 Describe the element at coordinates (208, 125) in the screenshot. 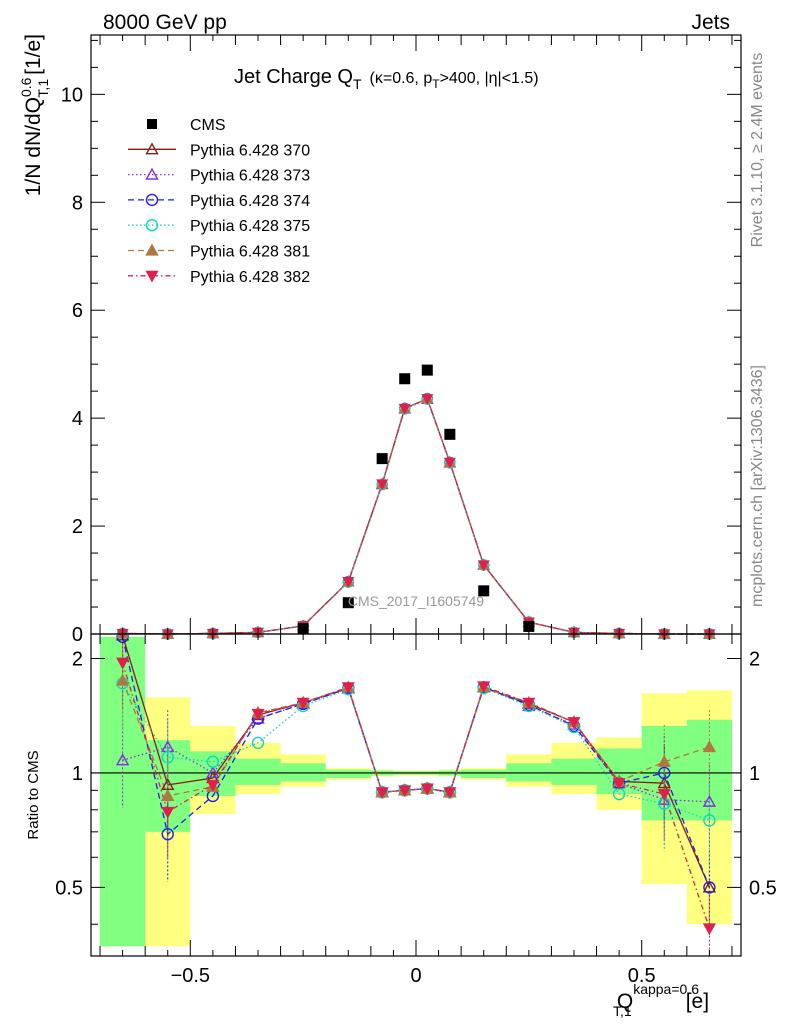

I see `legend-label: CMS` at that location.